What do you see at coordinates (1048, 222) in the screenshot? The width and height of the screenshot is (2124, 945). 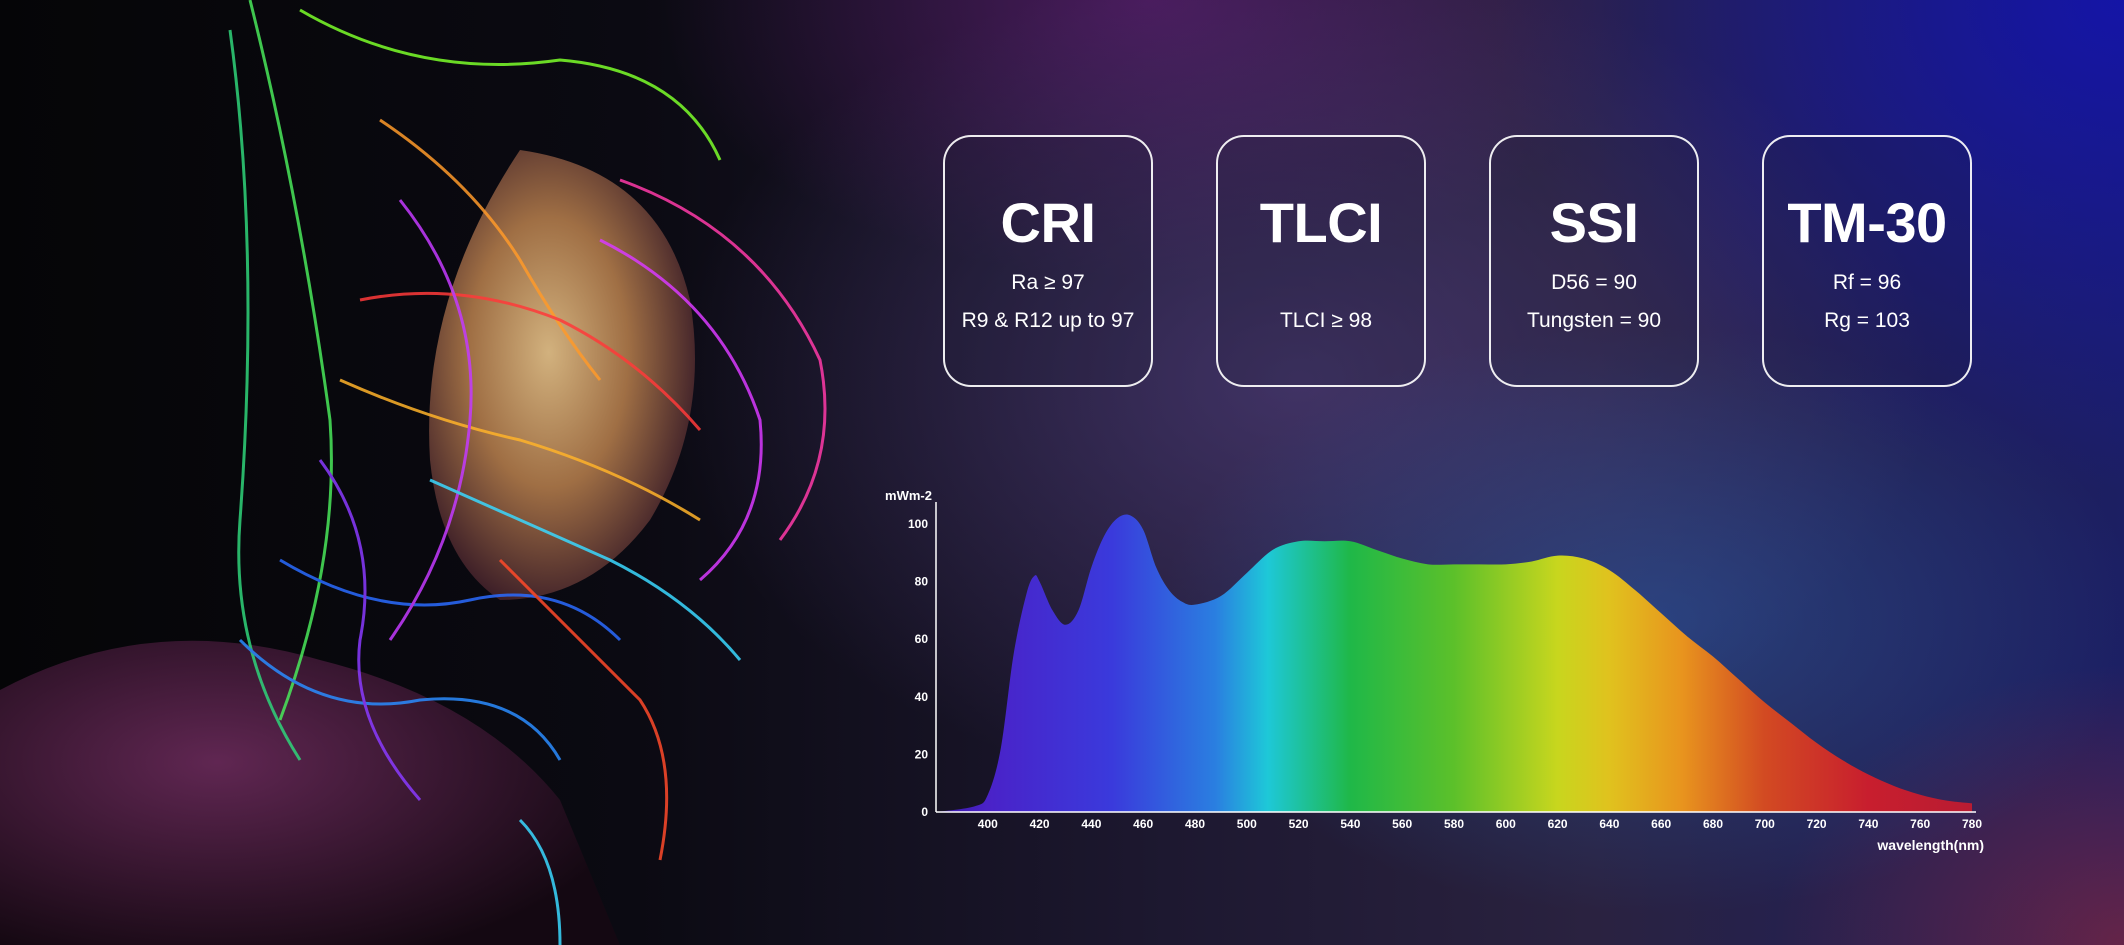 I see `metric-title: CRI` at bounding box center [1048, 222].